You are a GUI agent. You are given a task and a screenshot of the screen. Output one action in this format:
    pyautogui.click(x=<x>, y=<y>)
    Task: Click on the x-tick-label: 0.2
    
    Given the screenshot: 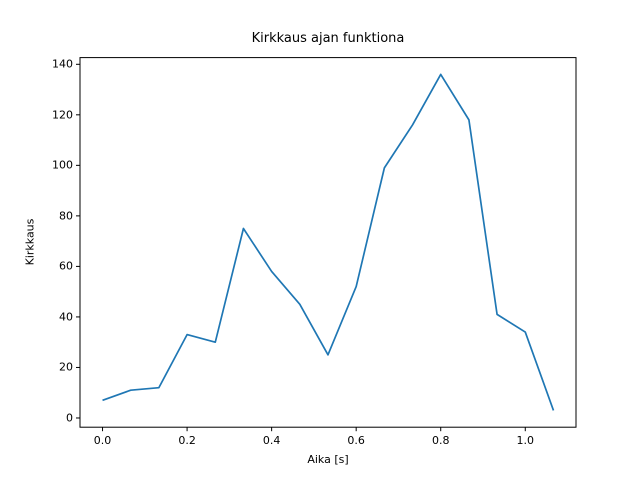 What is the action you would take?
    pyautogui.click(x=187, y=441)
    